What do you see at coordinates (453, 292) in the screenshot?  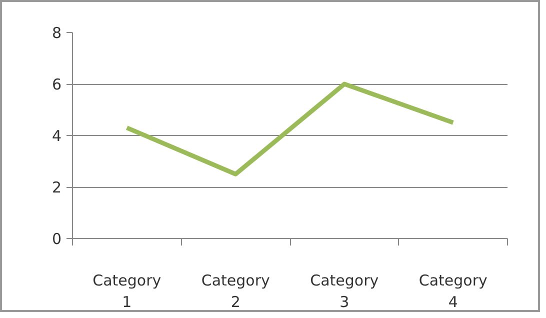 I see `x-tick-label: Category 4` at bounding box center [453, 292].